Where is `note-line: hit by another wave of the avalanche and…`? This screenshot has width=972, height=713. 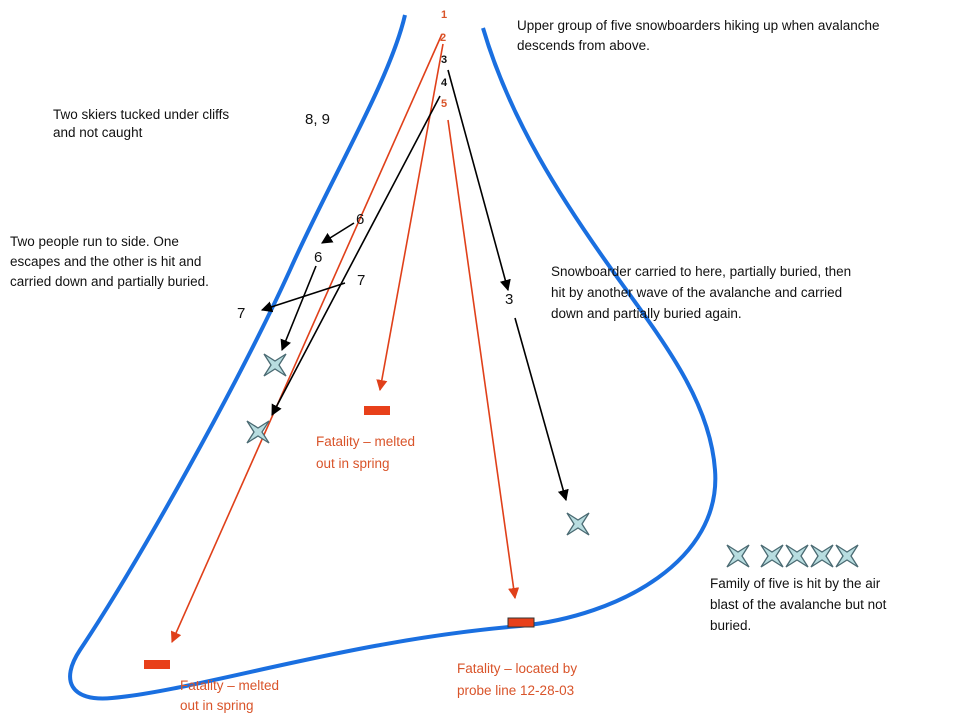
note-line: hit by another wave of the avalanche and… is located at coordinates (696, 292).